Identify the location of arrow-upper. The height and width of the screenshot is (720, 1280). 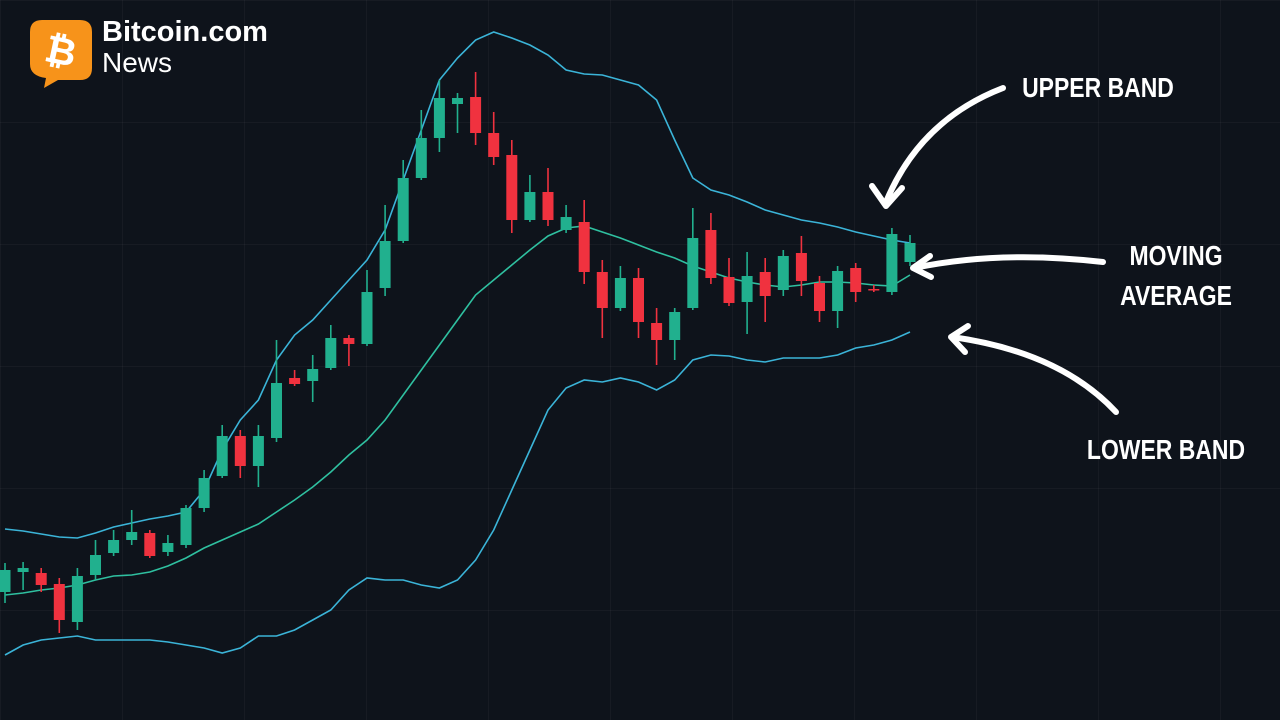
(944, 145).